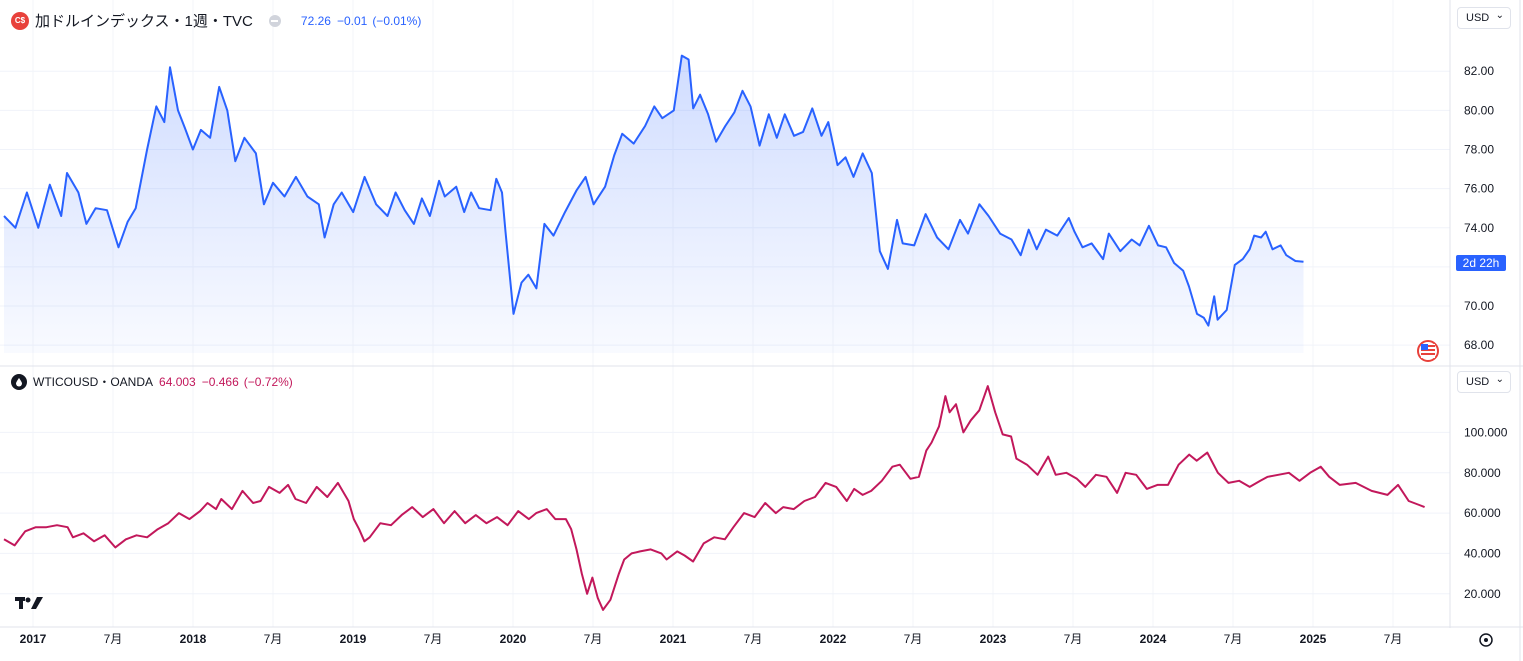  I want to click on time-tick-label: 2022, so click(833, 639).